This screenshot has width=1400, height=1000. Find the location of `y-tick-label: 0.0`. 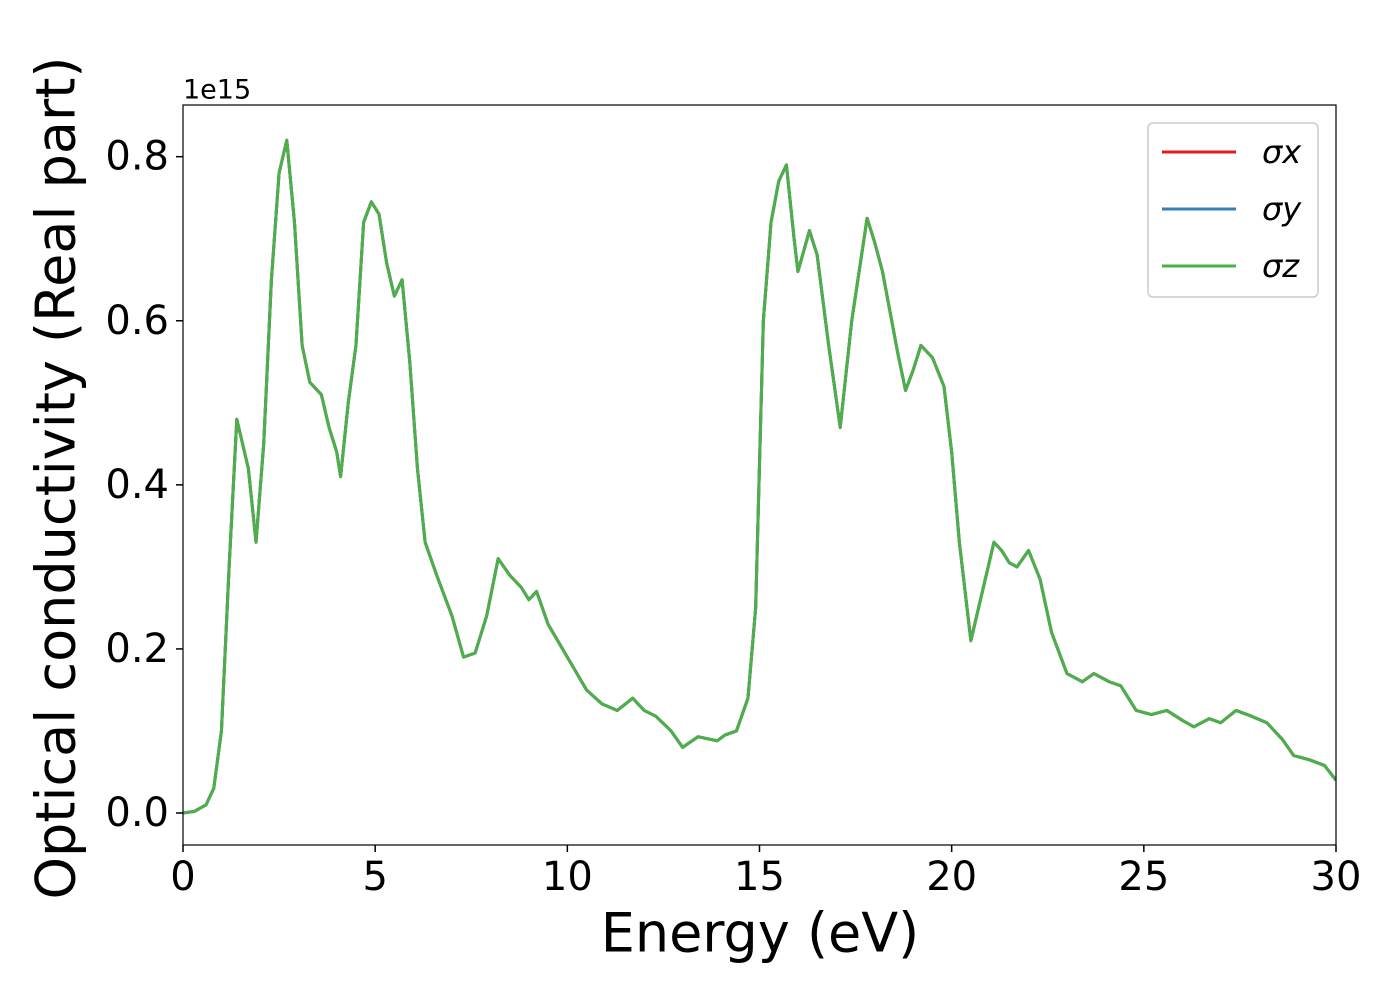

y-tick-label: 0.0 is located at coordinates (137, 813).